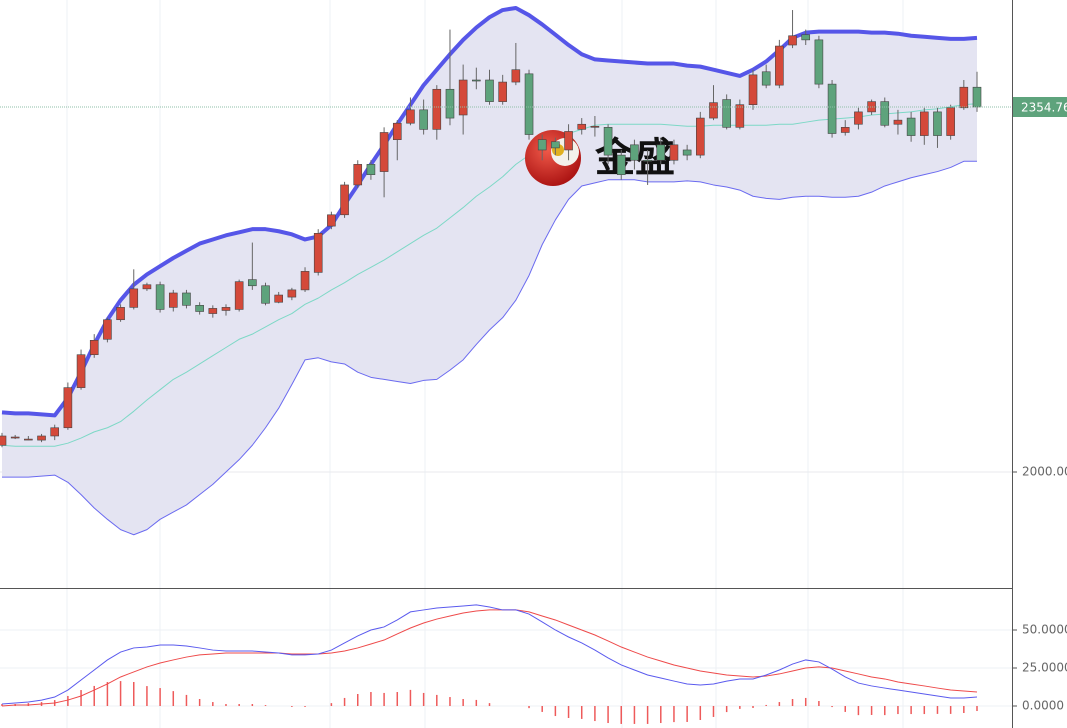  Describe the element at coordinates (1044, 668) in the screenshot. I see `macd-tick-label: 25.0000` at that location.